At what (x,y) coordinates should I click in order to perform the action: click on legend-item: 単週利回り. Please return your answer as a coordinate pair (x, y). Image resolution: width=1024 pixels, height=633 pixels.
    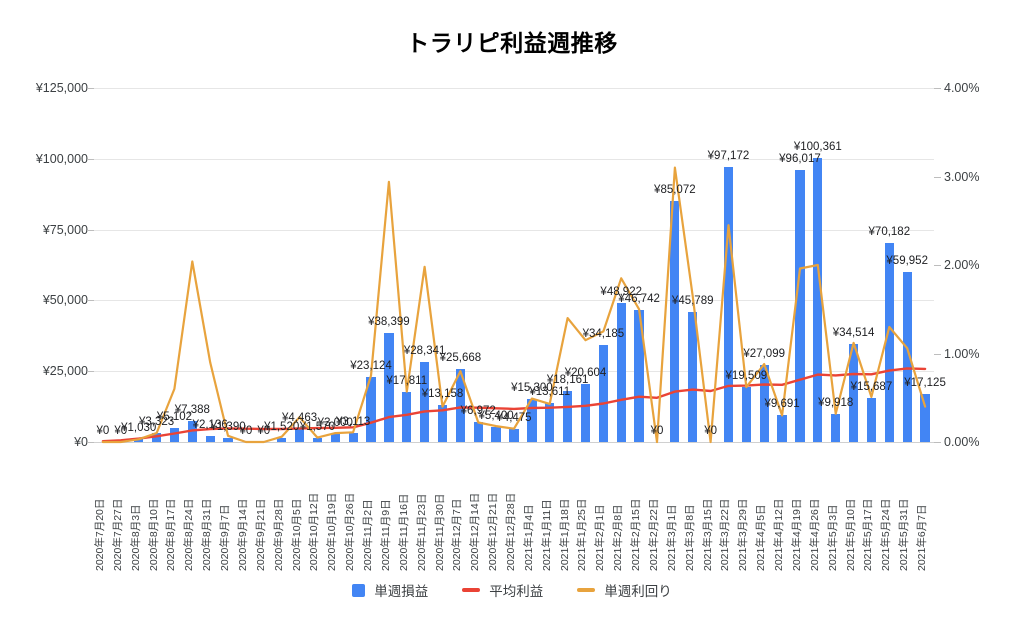
    Looking at the image, I should click on (624, 590).